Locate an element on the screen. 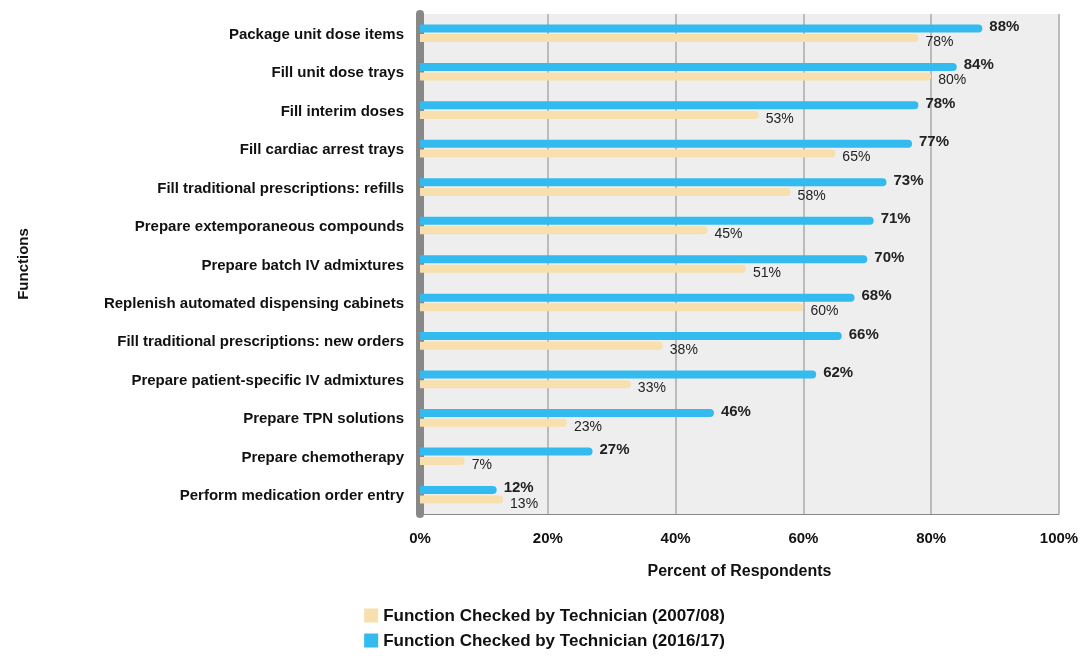 Image resolution: width=1089 pixels, height=656 pixels. data-label: 46% is located at coordinates (735, 410).